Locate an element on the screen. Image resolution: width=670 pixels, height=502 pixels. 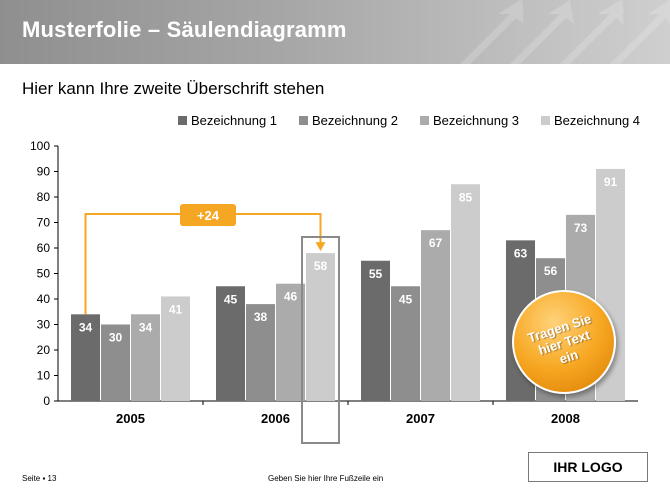
category-label: 2005 is located at coordinates (130, 418).